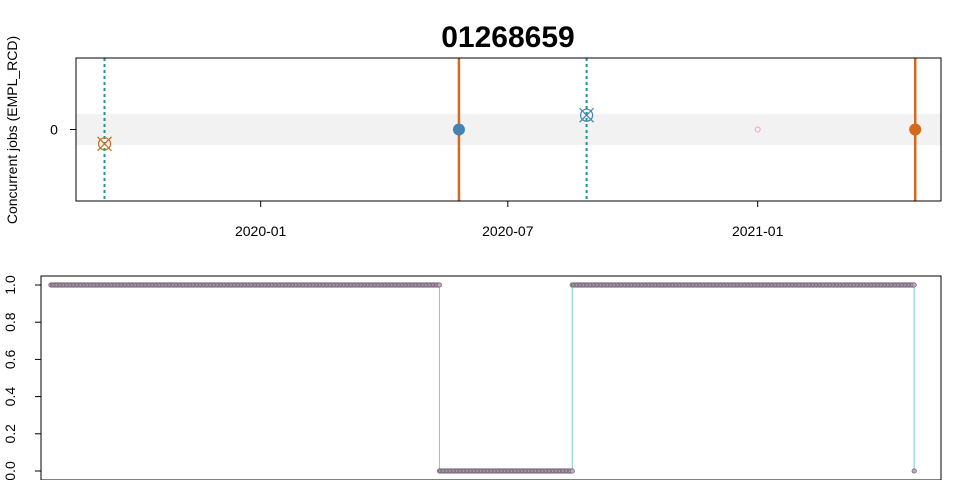 This screenshot has height=480, width=960. Describe the element at coordinates (10, 322) in the screenshot. I see `bottom-y-tick-label-4: 0.8` at that location.